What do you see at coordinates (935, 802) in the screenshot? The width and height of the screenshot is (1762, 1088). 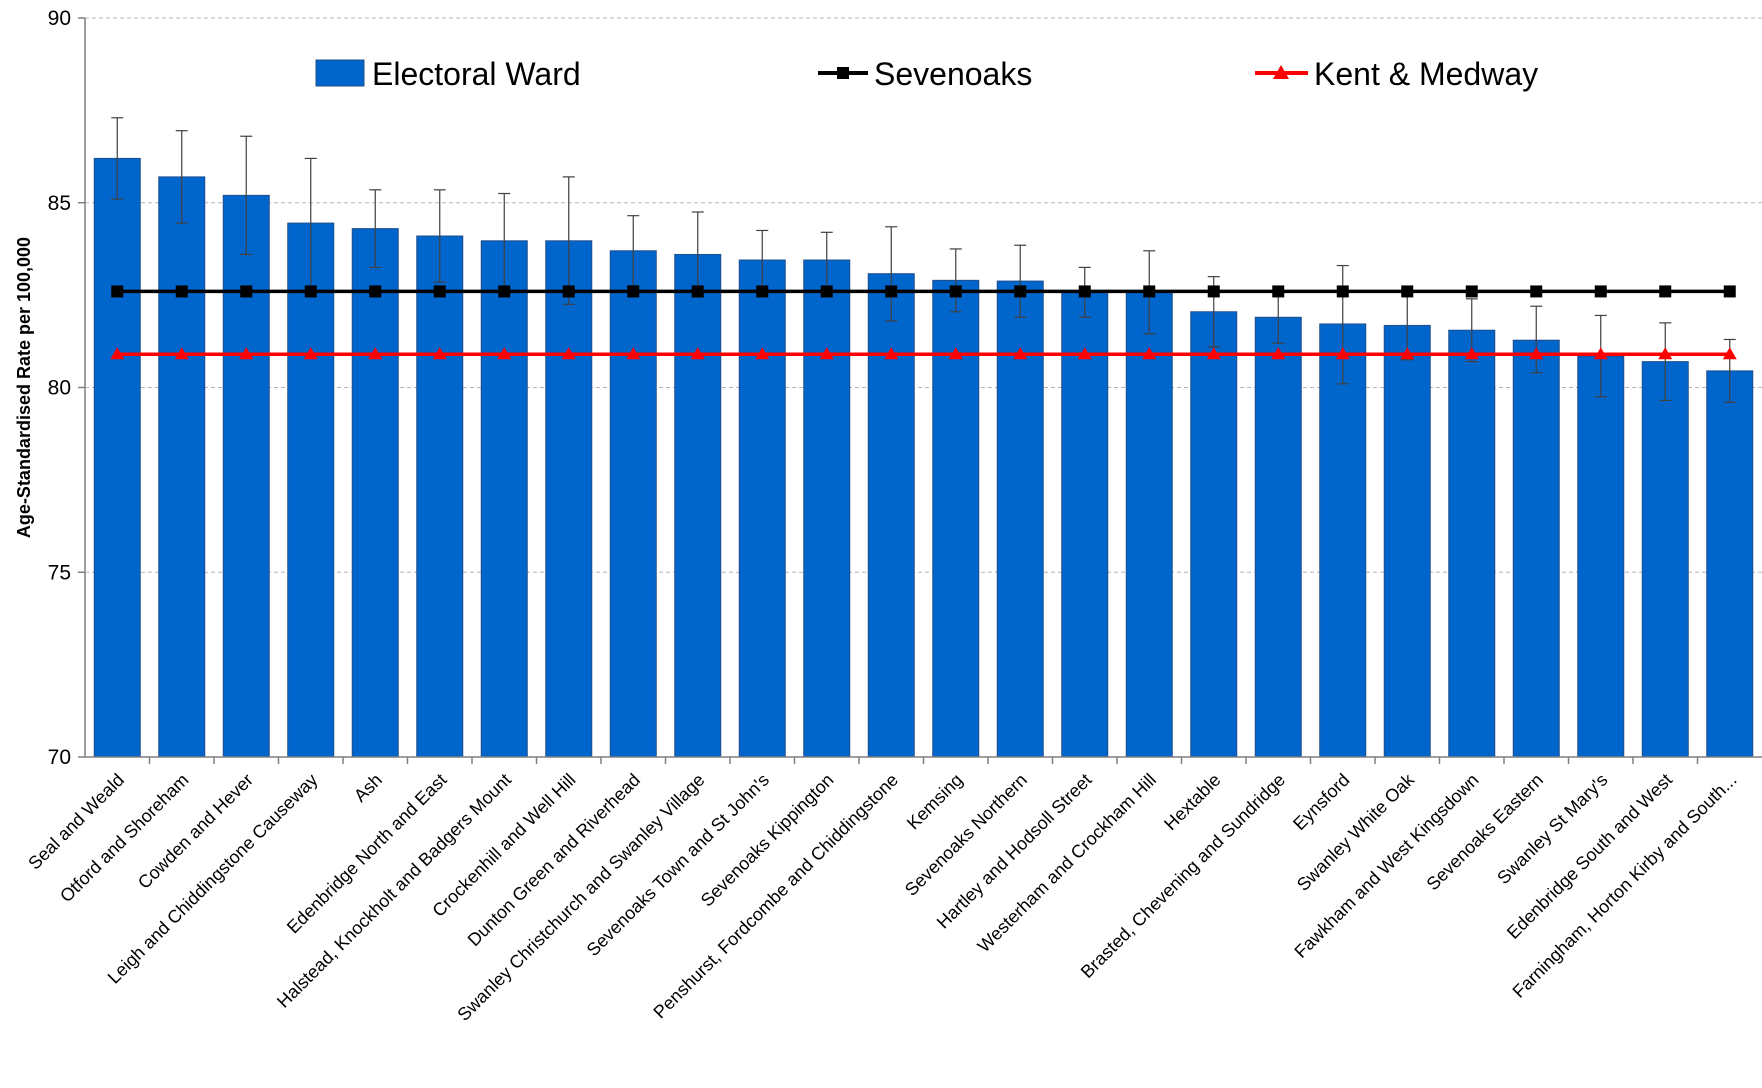 I see `category-label: Kemsing` at bounding box center [935, 802].